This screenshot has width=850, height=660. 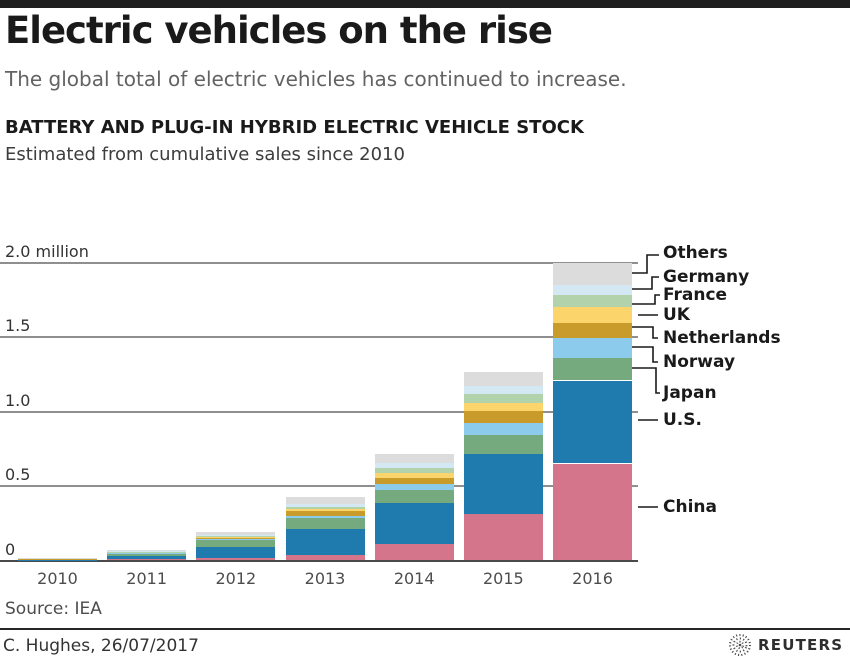 What do you see at coordinates (695, 253) in the screenshot?
I see `legend-label-others: Others` at bounding box center [695, 253].